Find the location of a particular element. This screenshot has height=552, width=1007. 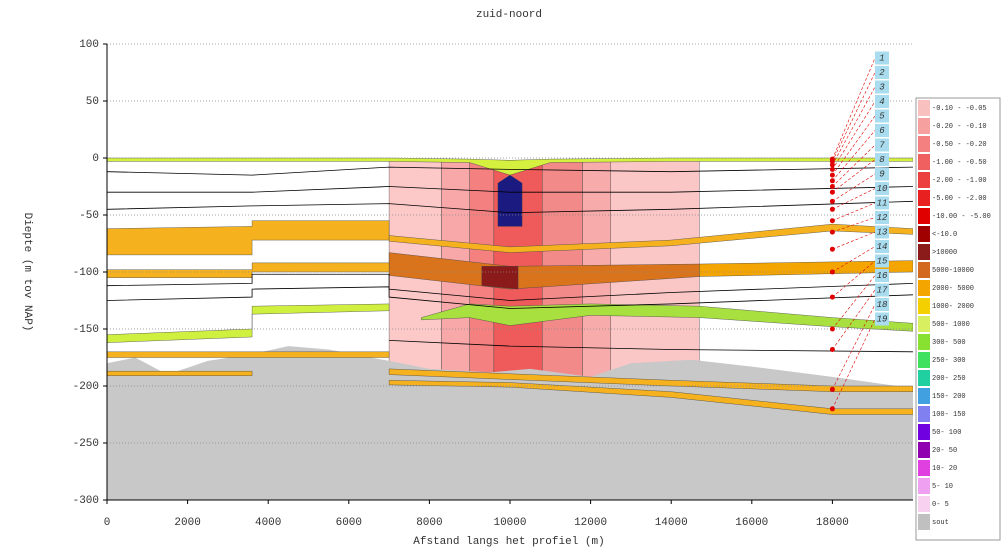

borehole-label: 11 is located at coordinates (882, 203).